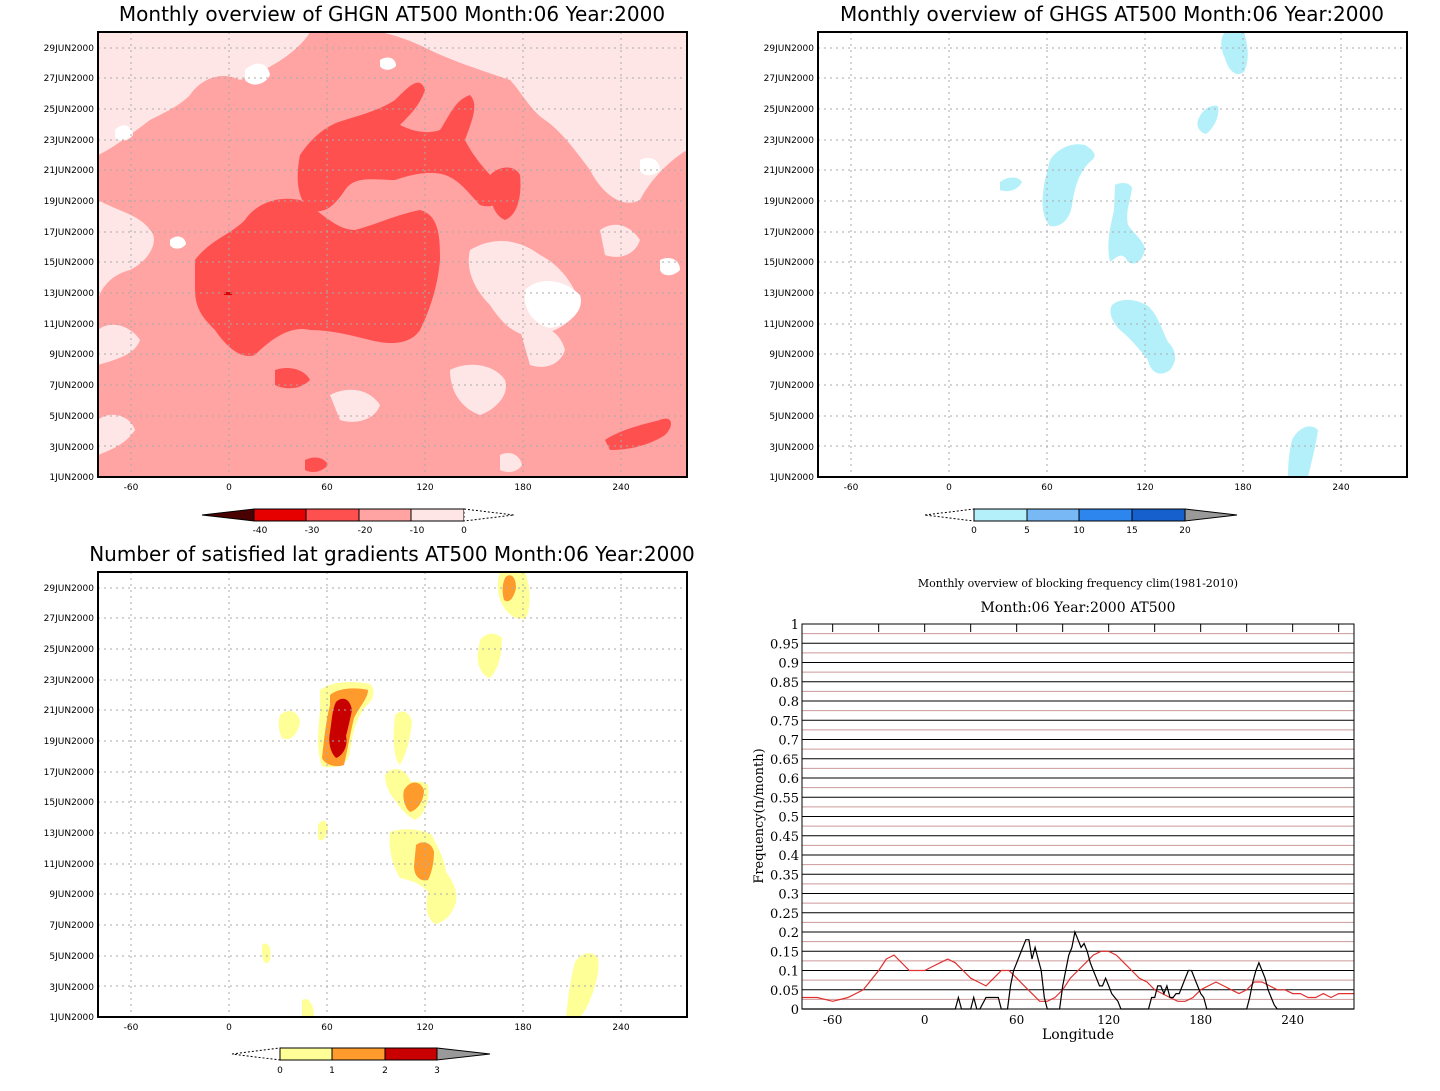  I want to click on freq-y-label: Frequency(n/month), so click(759, 815).